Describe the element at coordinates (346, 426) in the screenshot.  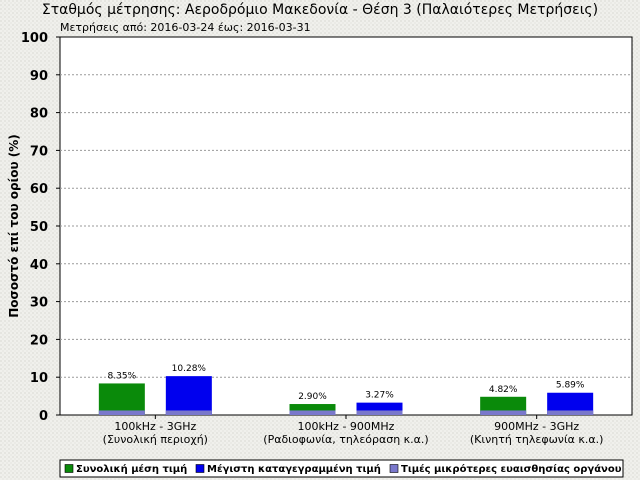
I see `x-tick-label: 100kHz - 900MHz` at that location.